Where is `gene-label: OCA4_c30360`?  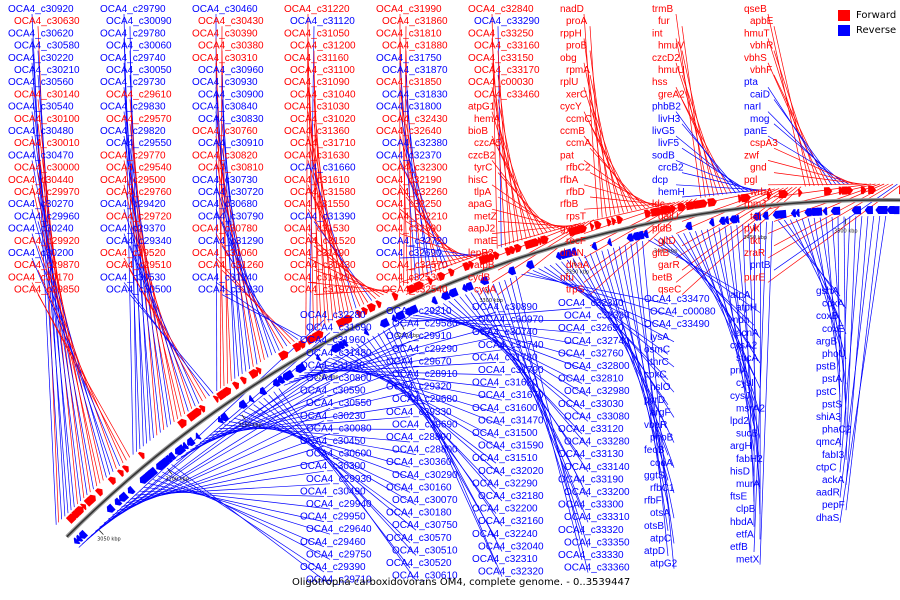 gene-label: OCA4_c30360 is located at coordinates (419, 462).